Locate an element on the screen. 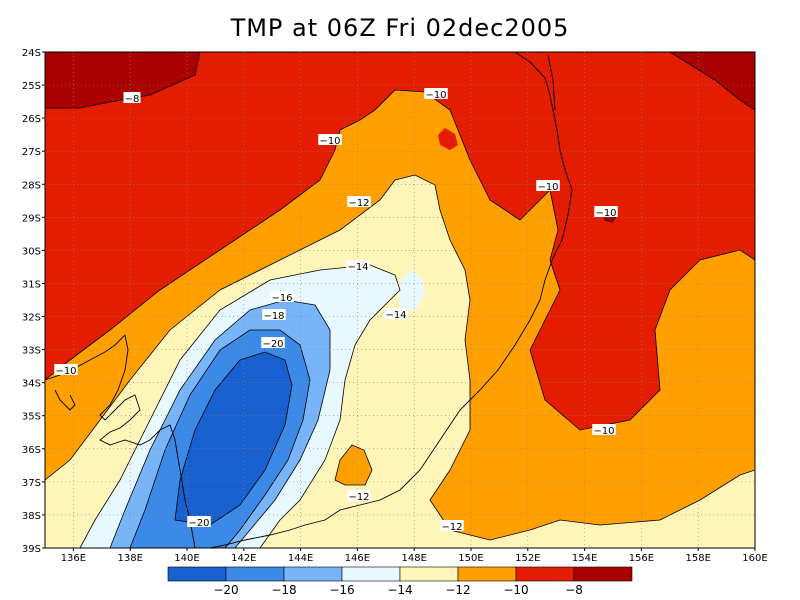 The height and width of the screenshot is (600, 800). longitude-tick-label: 138E is located at coordinates (129, 558).